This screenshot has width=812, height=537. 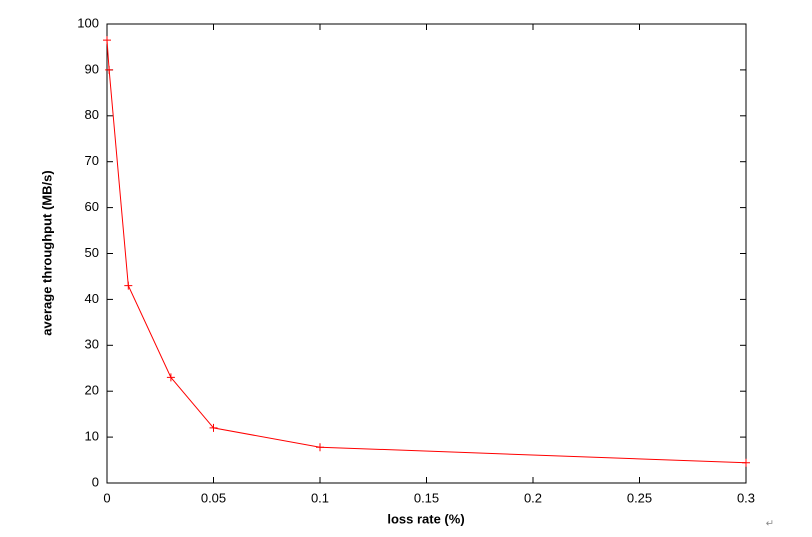 What do you see at coordinates (320, 497) in the screenshot?
I see `x-tick-label: 0.1` at bounding box center [320, 497].